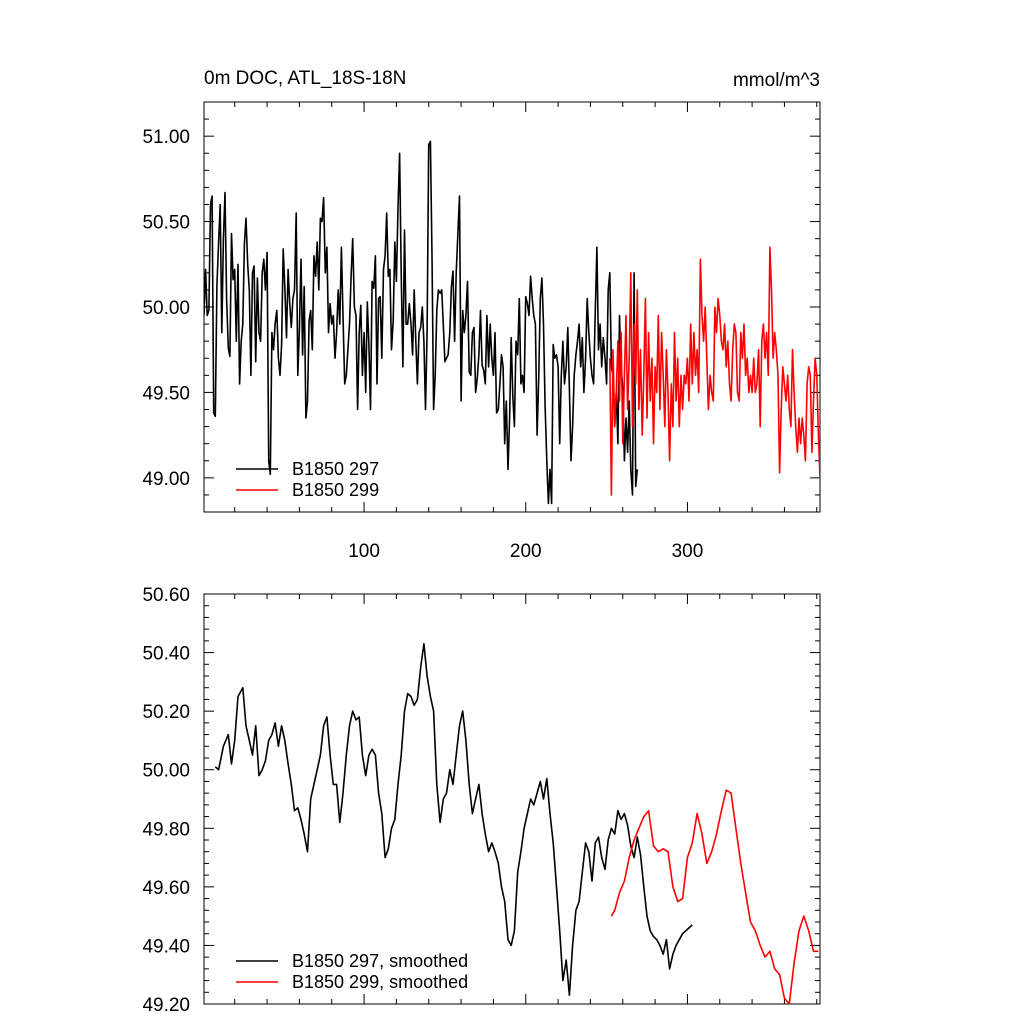  Describe the element at coordinates (526, 551) in the screenshot. I see `top-x-tick-label: 200` at that location.